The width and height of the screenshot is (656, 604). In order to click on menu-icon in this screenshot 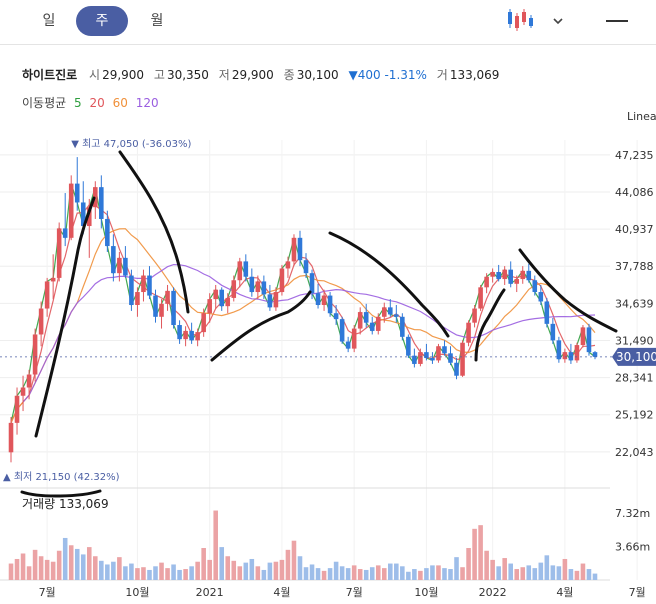, I will do `click(617, 21)`.